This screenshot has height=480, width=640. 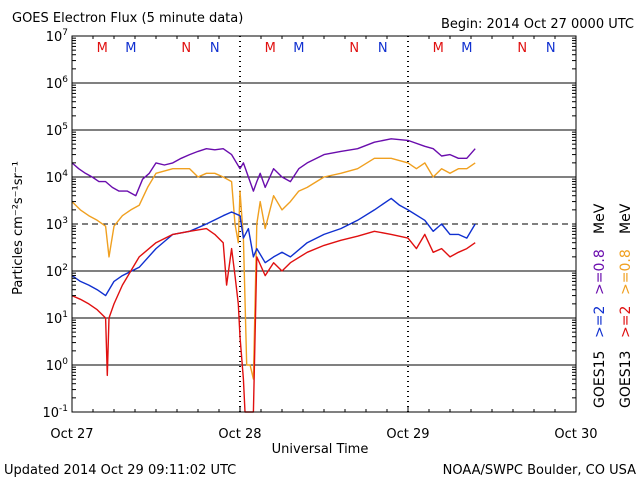 What do you see at coordinates (320, 449) in the screenshot?
I see `x-axis-label: Universal Time` at bounding box center [320, 449].